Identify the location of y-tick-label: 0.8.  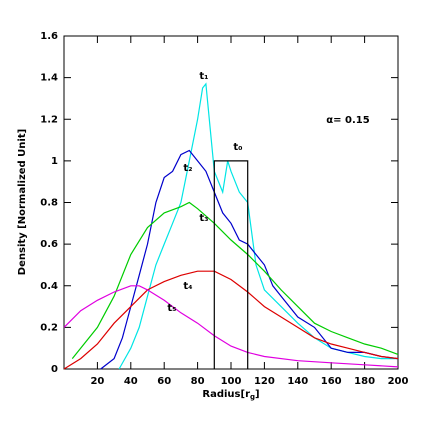
(49, 203).